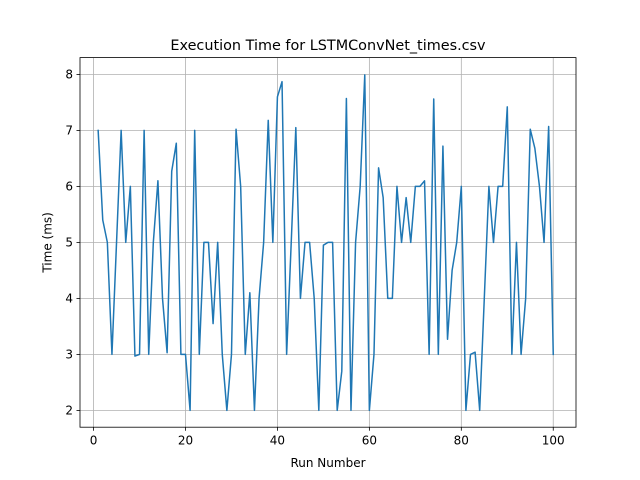 Image resolution: width=640 pixels, height=480 pixels. Describe the element at coordinates (69, 131) in the screenshot. I see `y-tick-label: 7` at that location.